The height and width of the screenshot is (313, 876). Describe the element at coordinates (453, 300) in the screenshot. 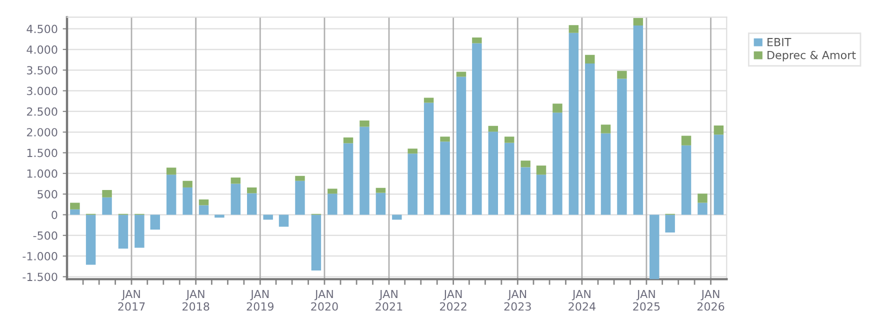

I see `x-tick-label: JAN 2022` at that location.